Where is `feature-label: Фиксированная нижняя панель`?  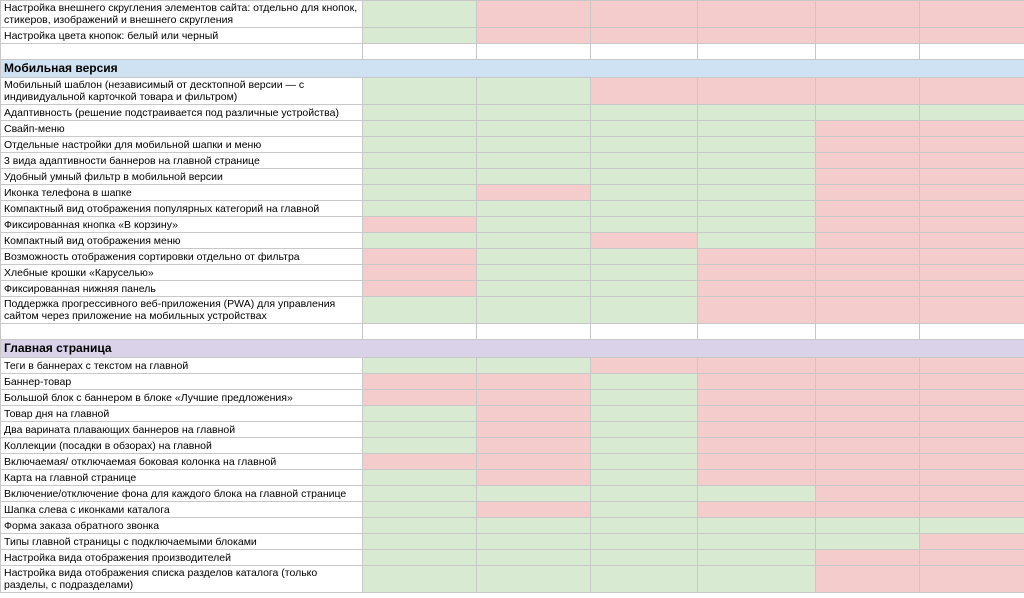
feature-label: Фиксированная нижняя панель is located at coordinates (181, 288).